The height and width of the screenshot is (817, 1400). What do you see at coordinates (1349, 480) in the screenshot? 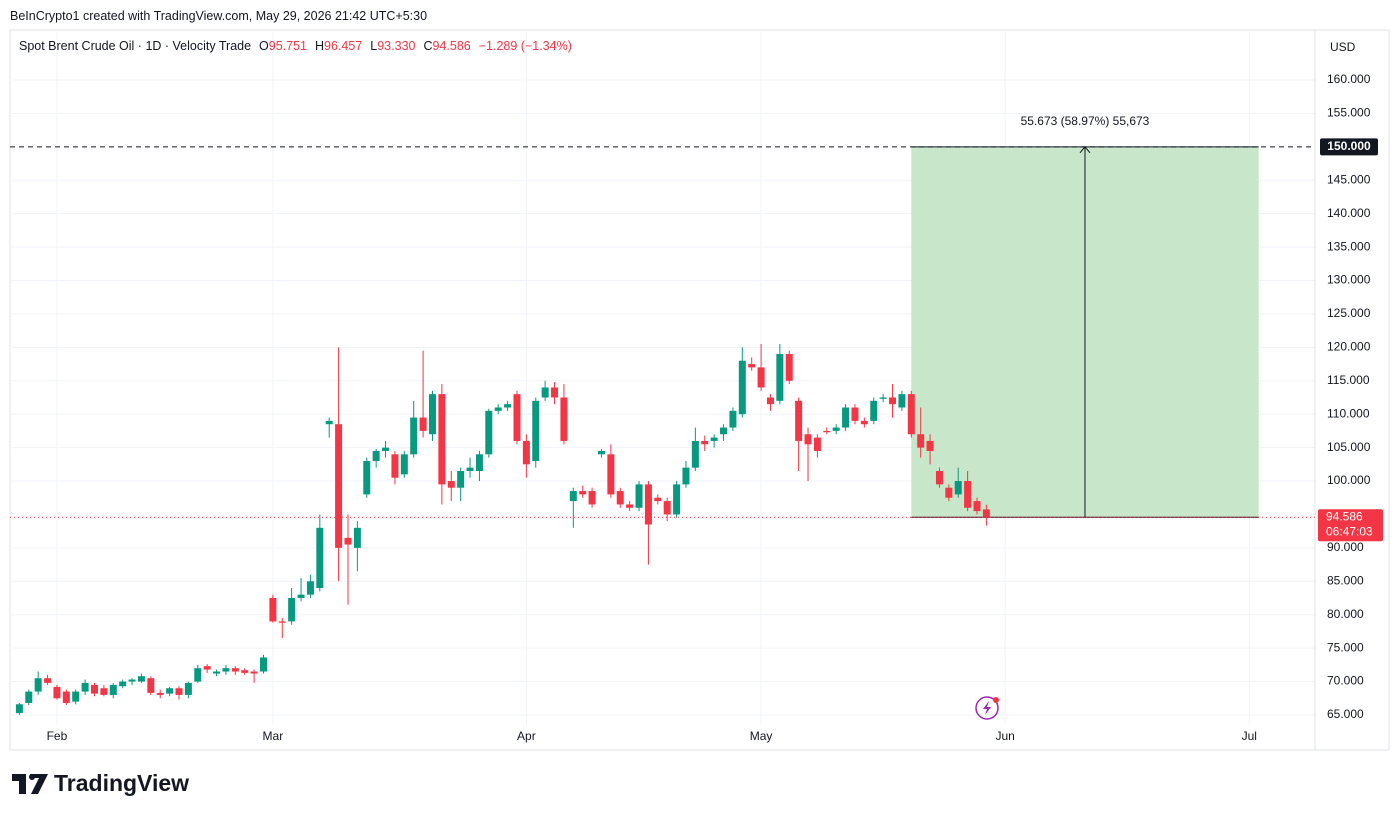
I see `y-tick-label: 100.000` at bounding box center [1349, 480].